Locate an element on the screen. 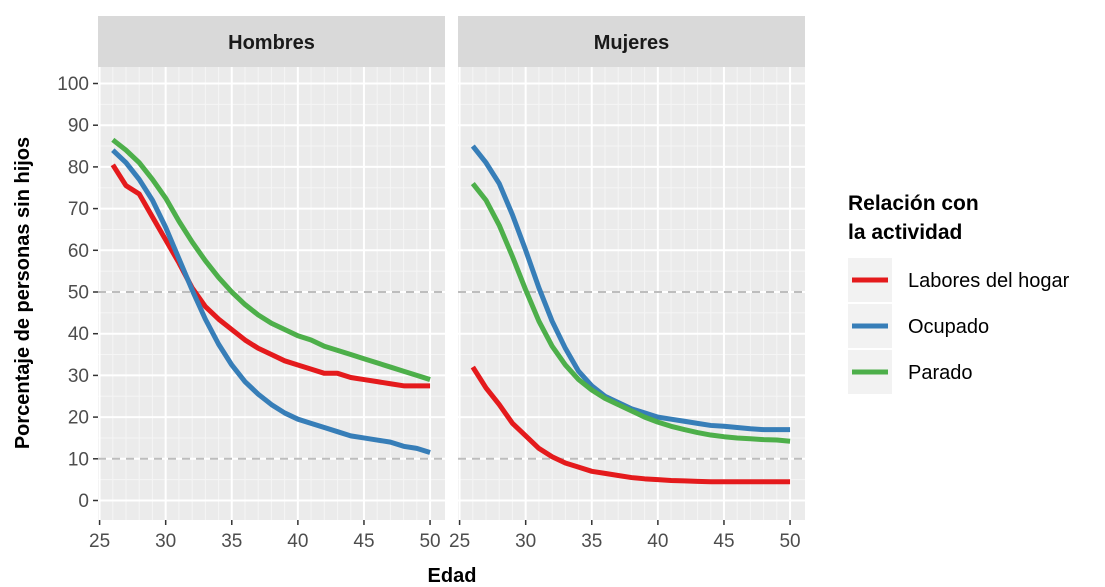 Image resolution: width=1105 pixels, height=587 pixels. y-tick-label: 80 is located at coordinates (78, 167).